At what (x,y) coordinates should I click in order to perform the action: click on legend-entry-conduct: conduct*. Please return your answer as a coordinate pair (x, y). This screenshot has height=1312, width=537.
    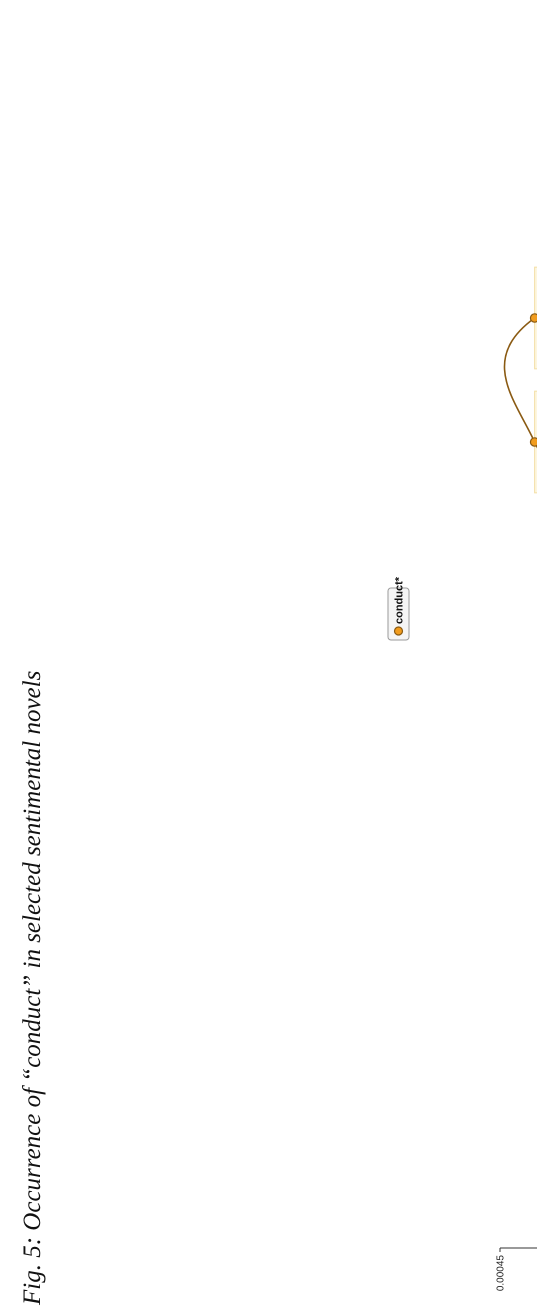
    Looking at the image, I should click on (400, 600).